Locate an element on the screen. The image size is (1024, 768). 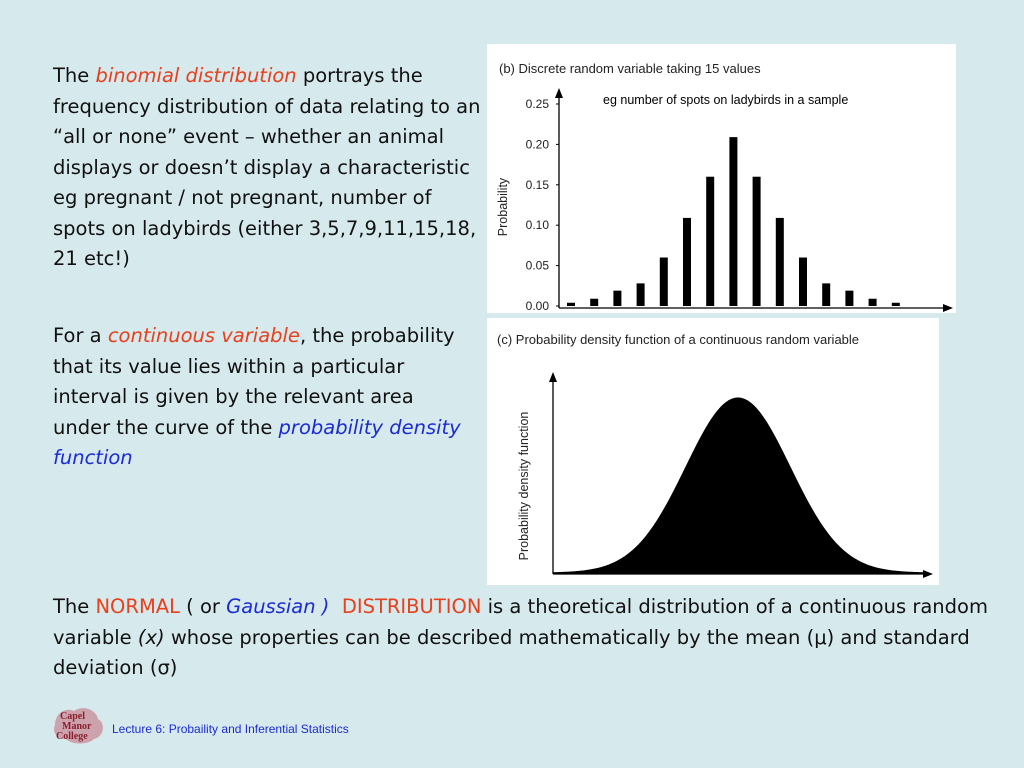
discrete-x-arrow is located at coordinates (948, 308).